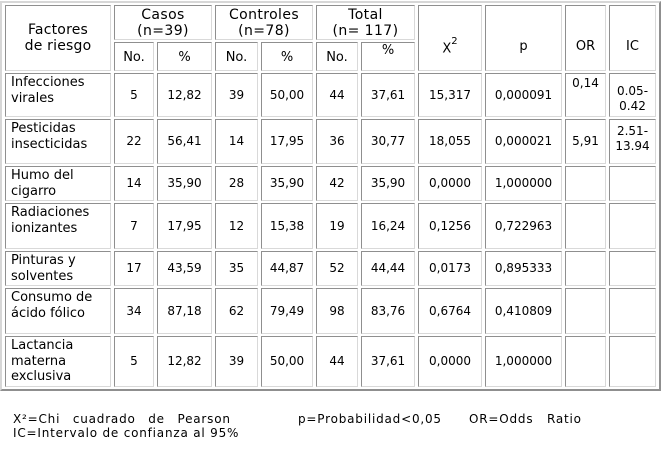  I want to click on cell-or: 0,14, so click(585, 95).